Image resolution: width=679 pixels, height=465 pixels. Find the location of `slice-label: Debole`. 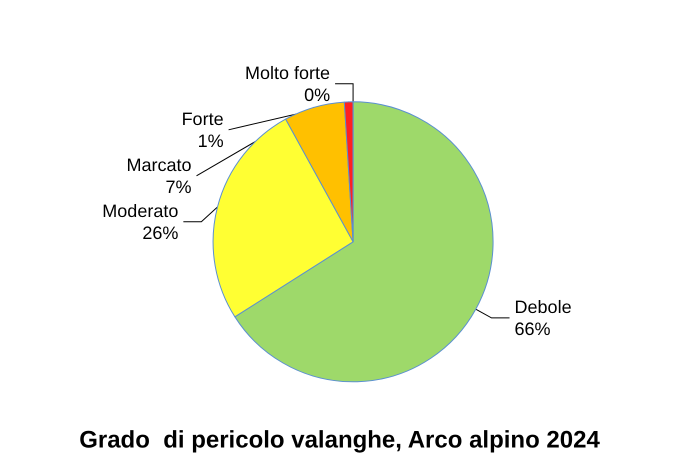

slice-label: Debole is located at coordinates (543, 306).